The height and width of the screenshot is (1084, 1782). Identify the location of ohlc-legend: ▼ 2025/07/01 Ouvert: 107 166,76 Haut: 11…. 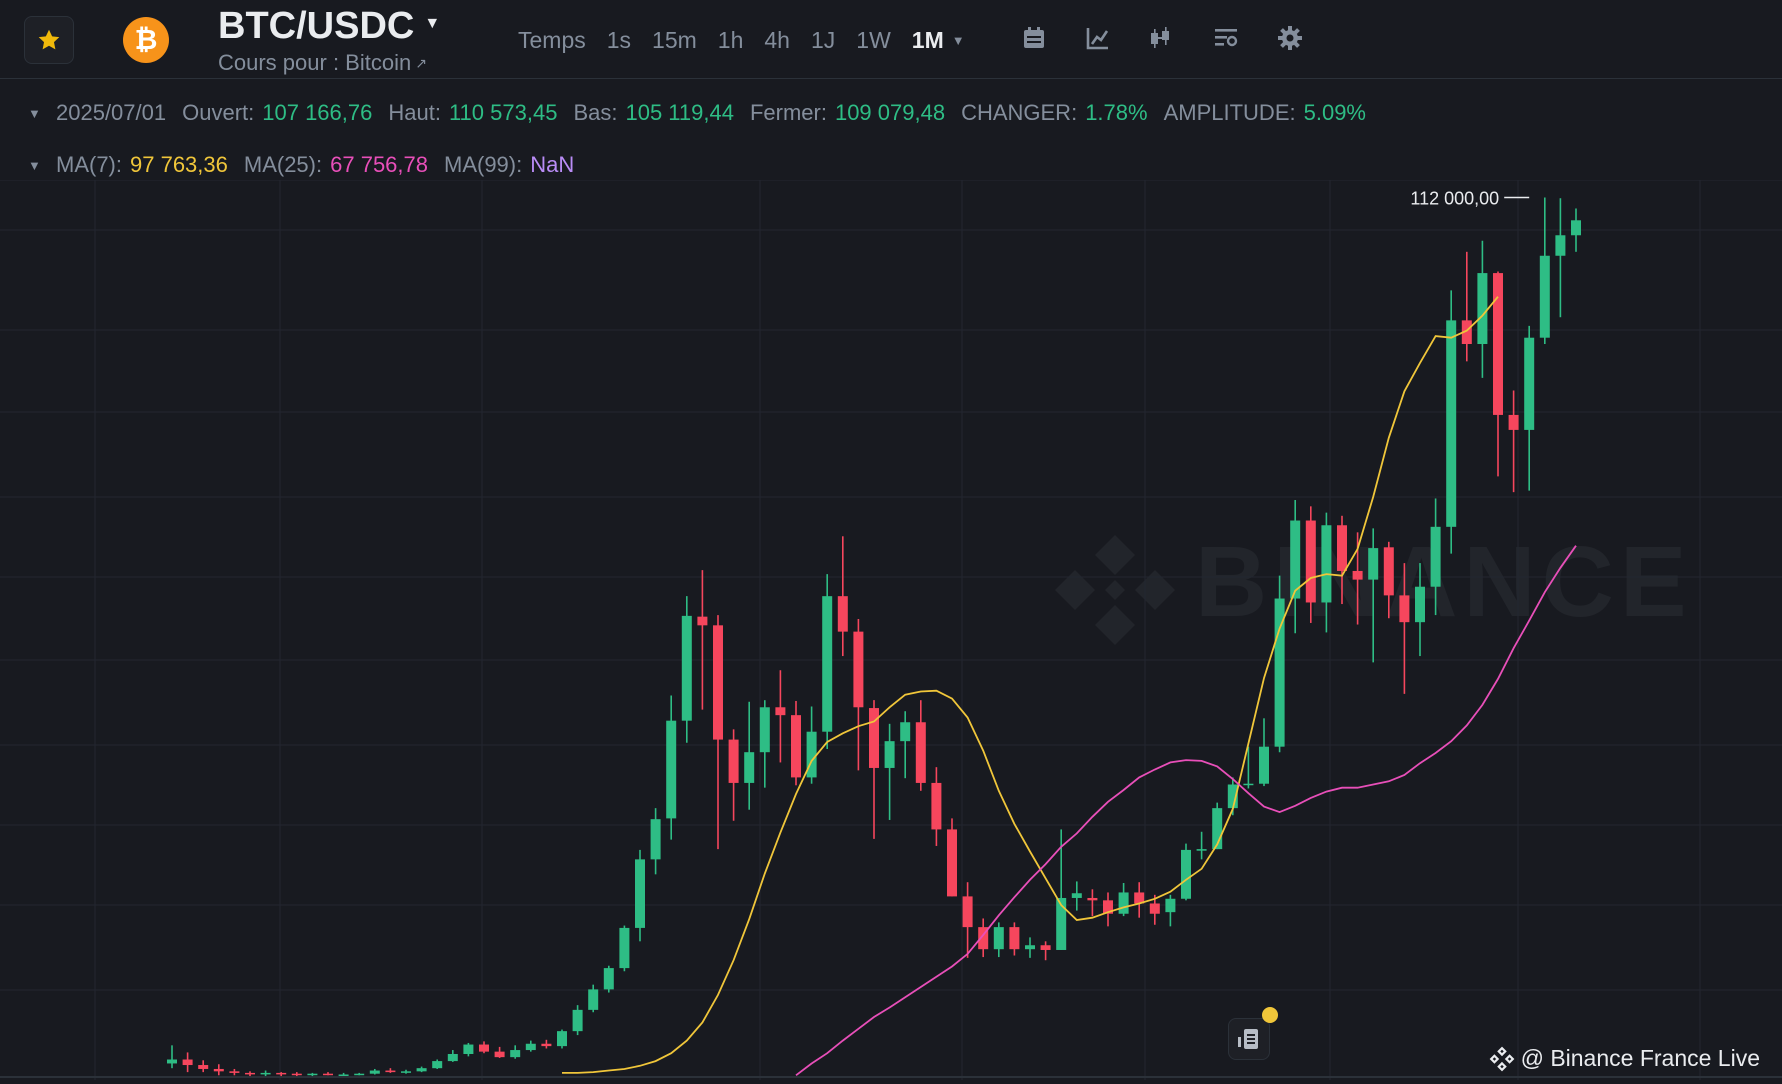
(705, 113).